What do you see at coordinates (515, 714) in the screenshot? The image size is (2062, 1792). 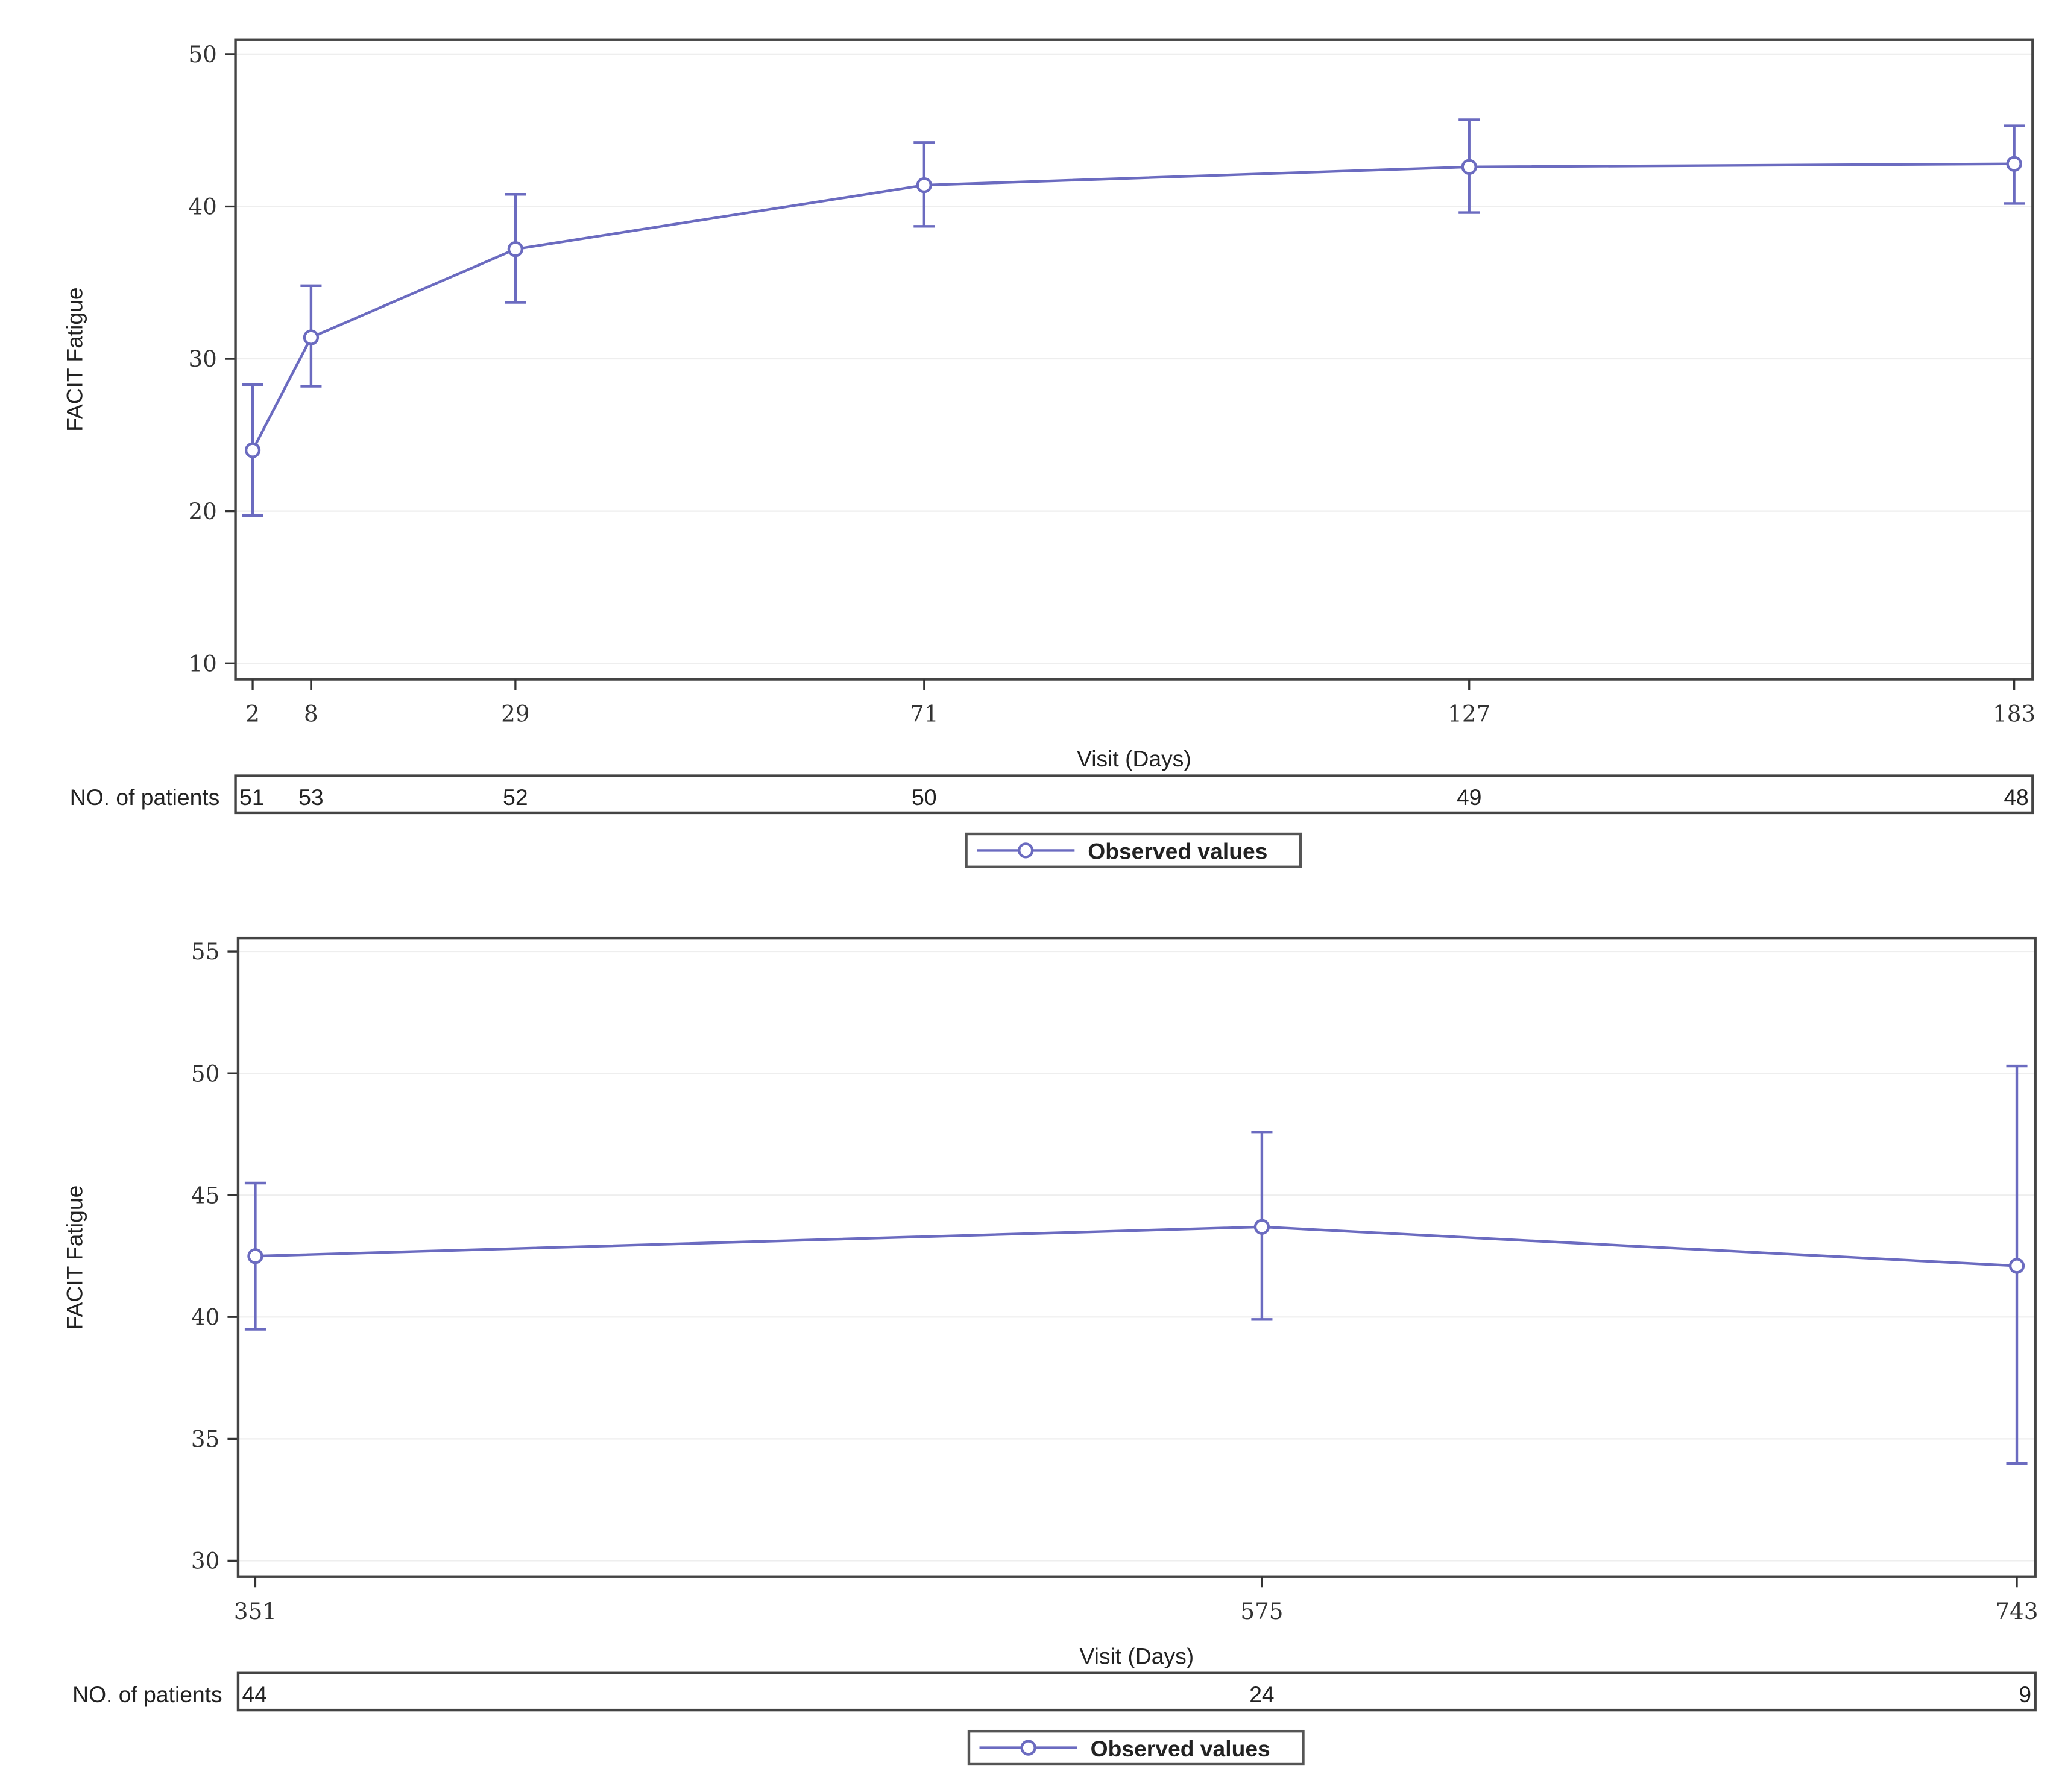 I see `x-tick-label: 29` at bounding box center [515, 714].